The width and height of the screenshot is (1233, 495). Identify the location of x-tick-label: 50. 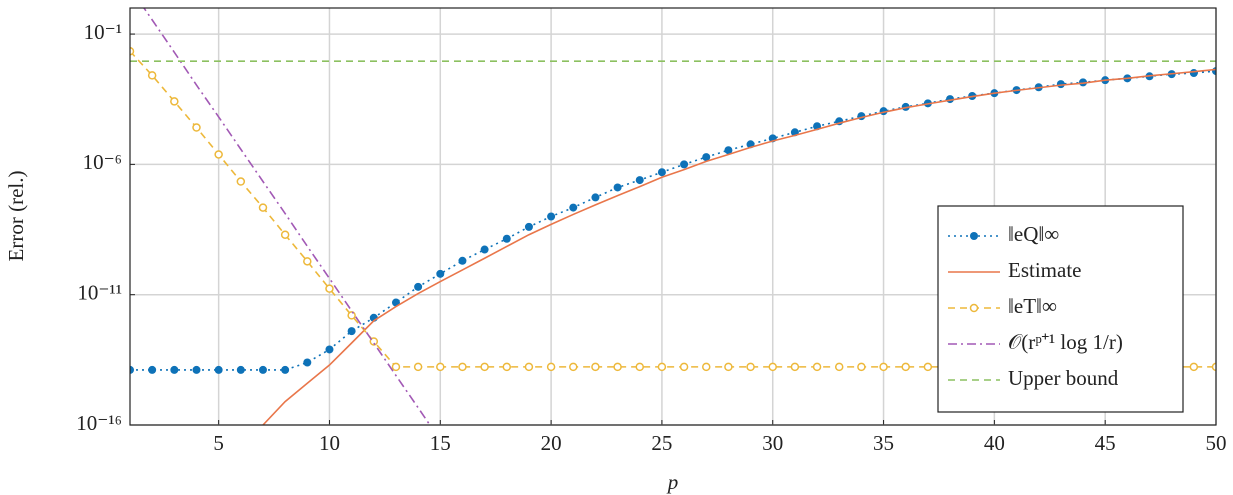
(1216, 443).